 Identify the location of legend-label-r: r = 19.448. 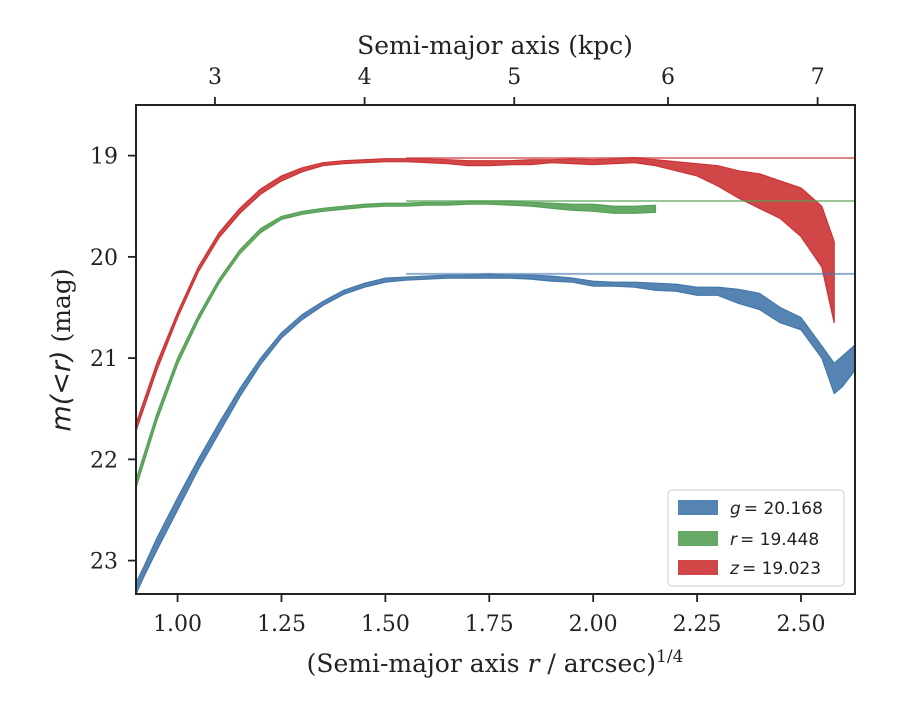
(774, 540).